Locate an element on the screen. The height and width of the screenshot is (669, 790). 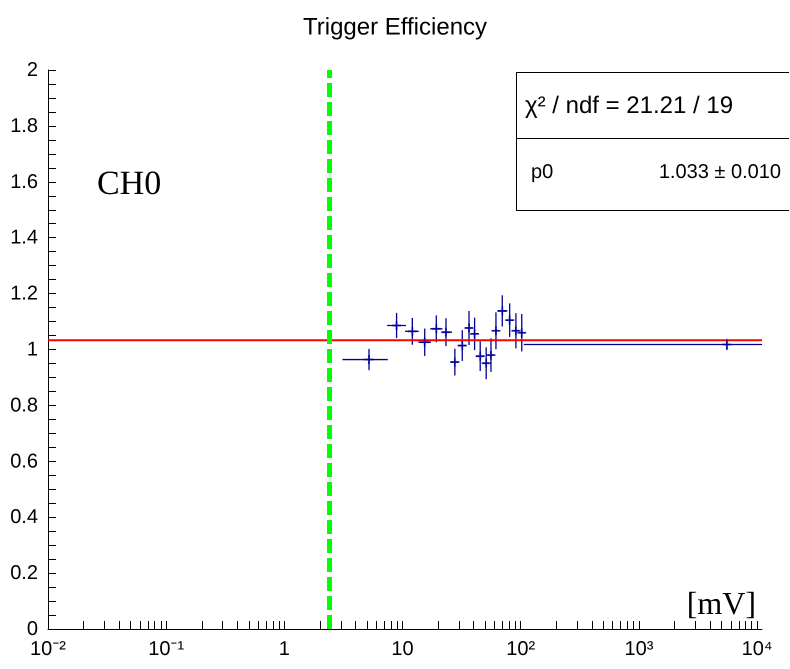
y-tick-label: 0.8 is located at coordinates (24, 405).